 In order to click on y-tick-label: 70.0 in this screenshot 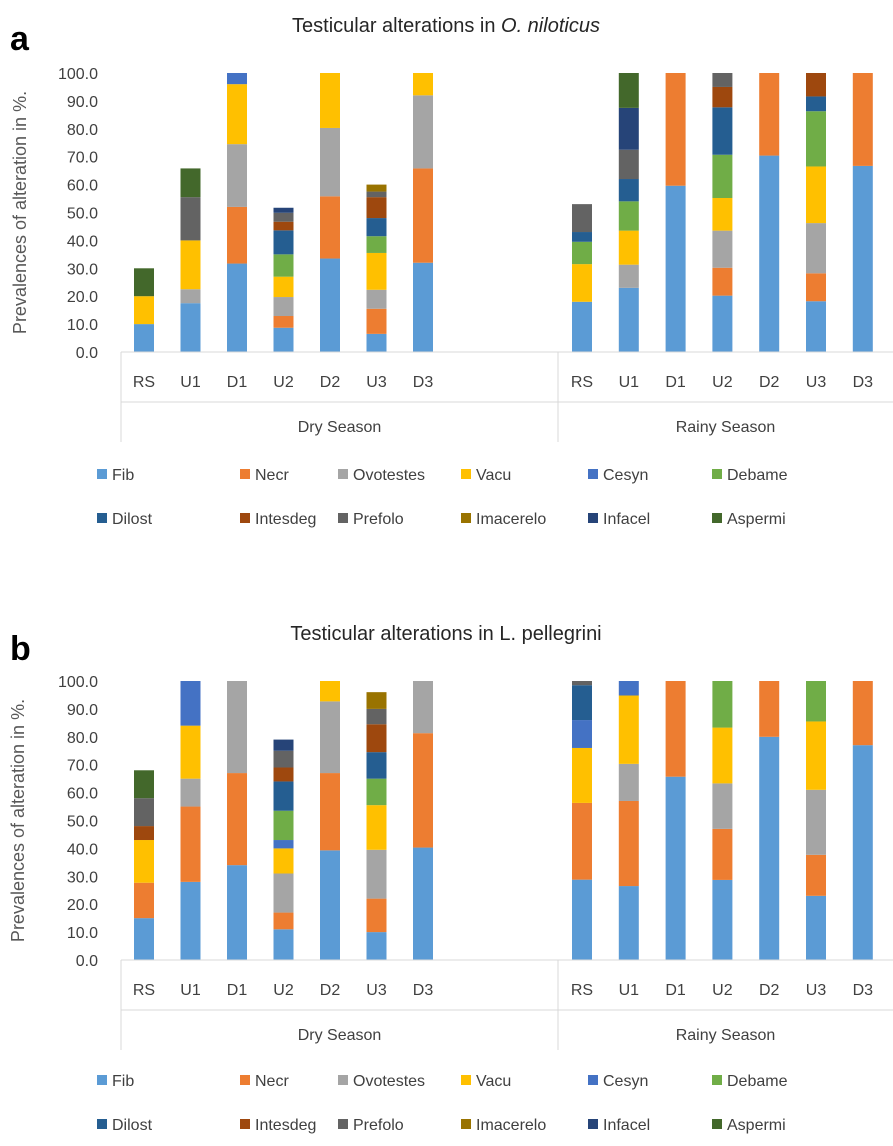, I will do `click(82, 766)`.